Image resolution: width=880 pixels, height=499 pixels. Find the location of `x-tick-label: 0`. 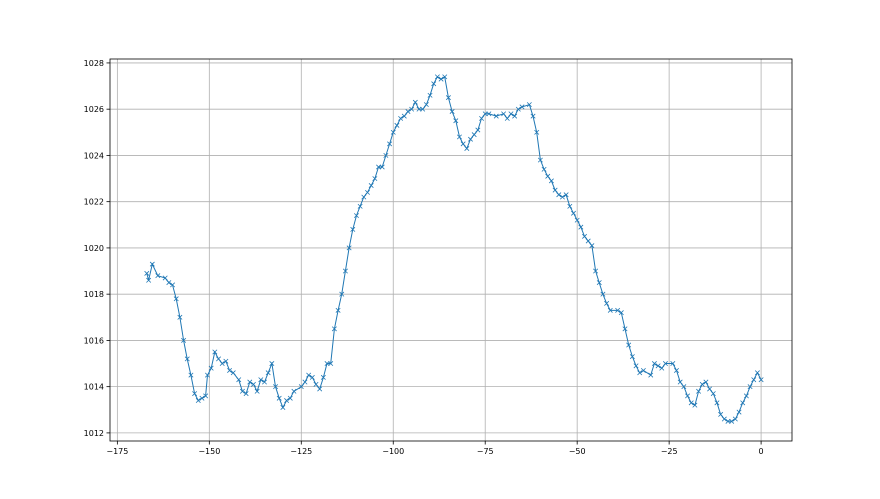

x-tick-label: 0 is located at coordinates (761, 451).